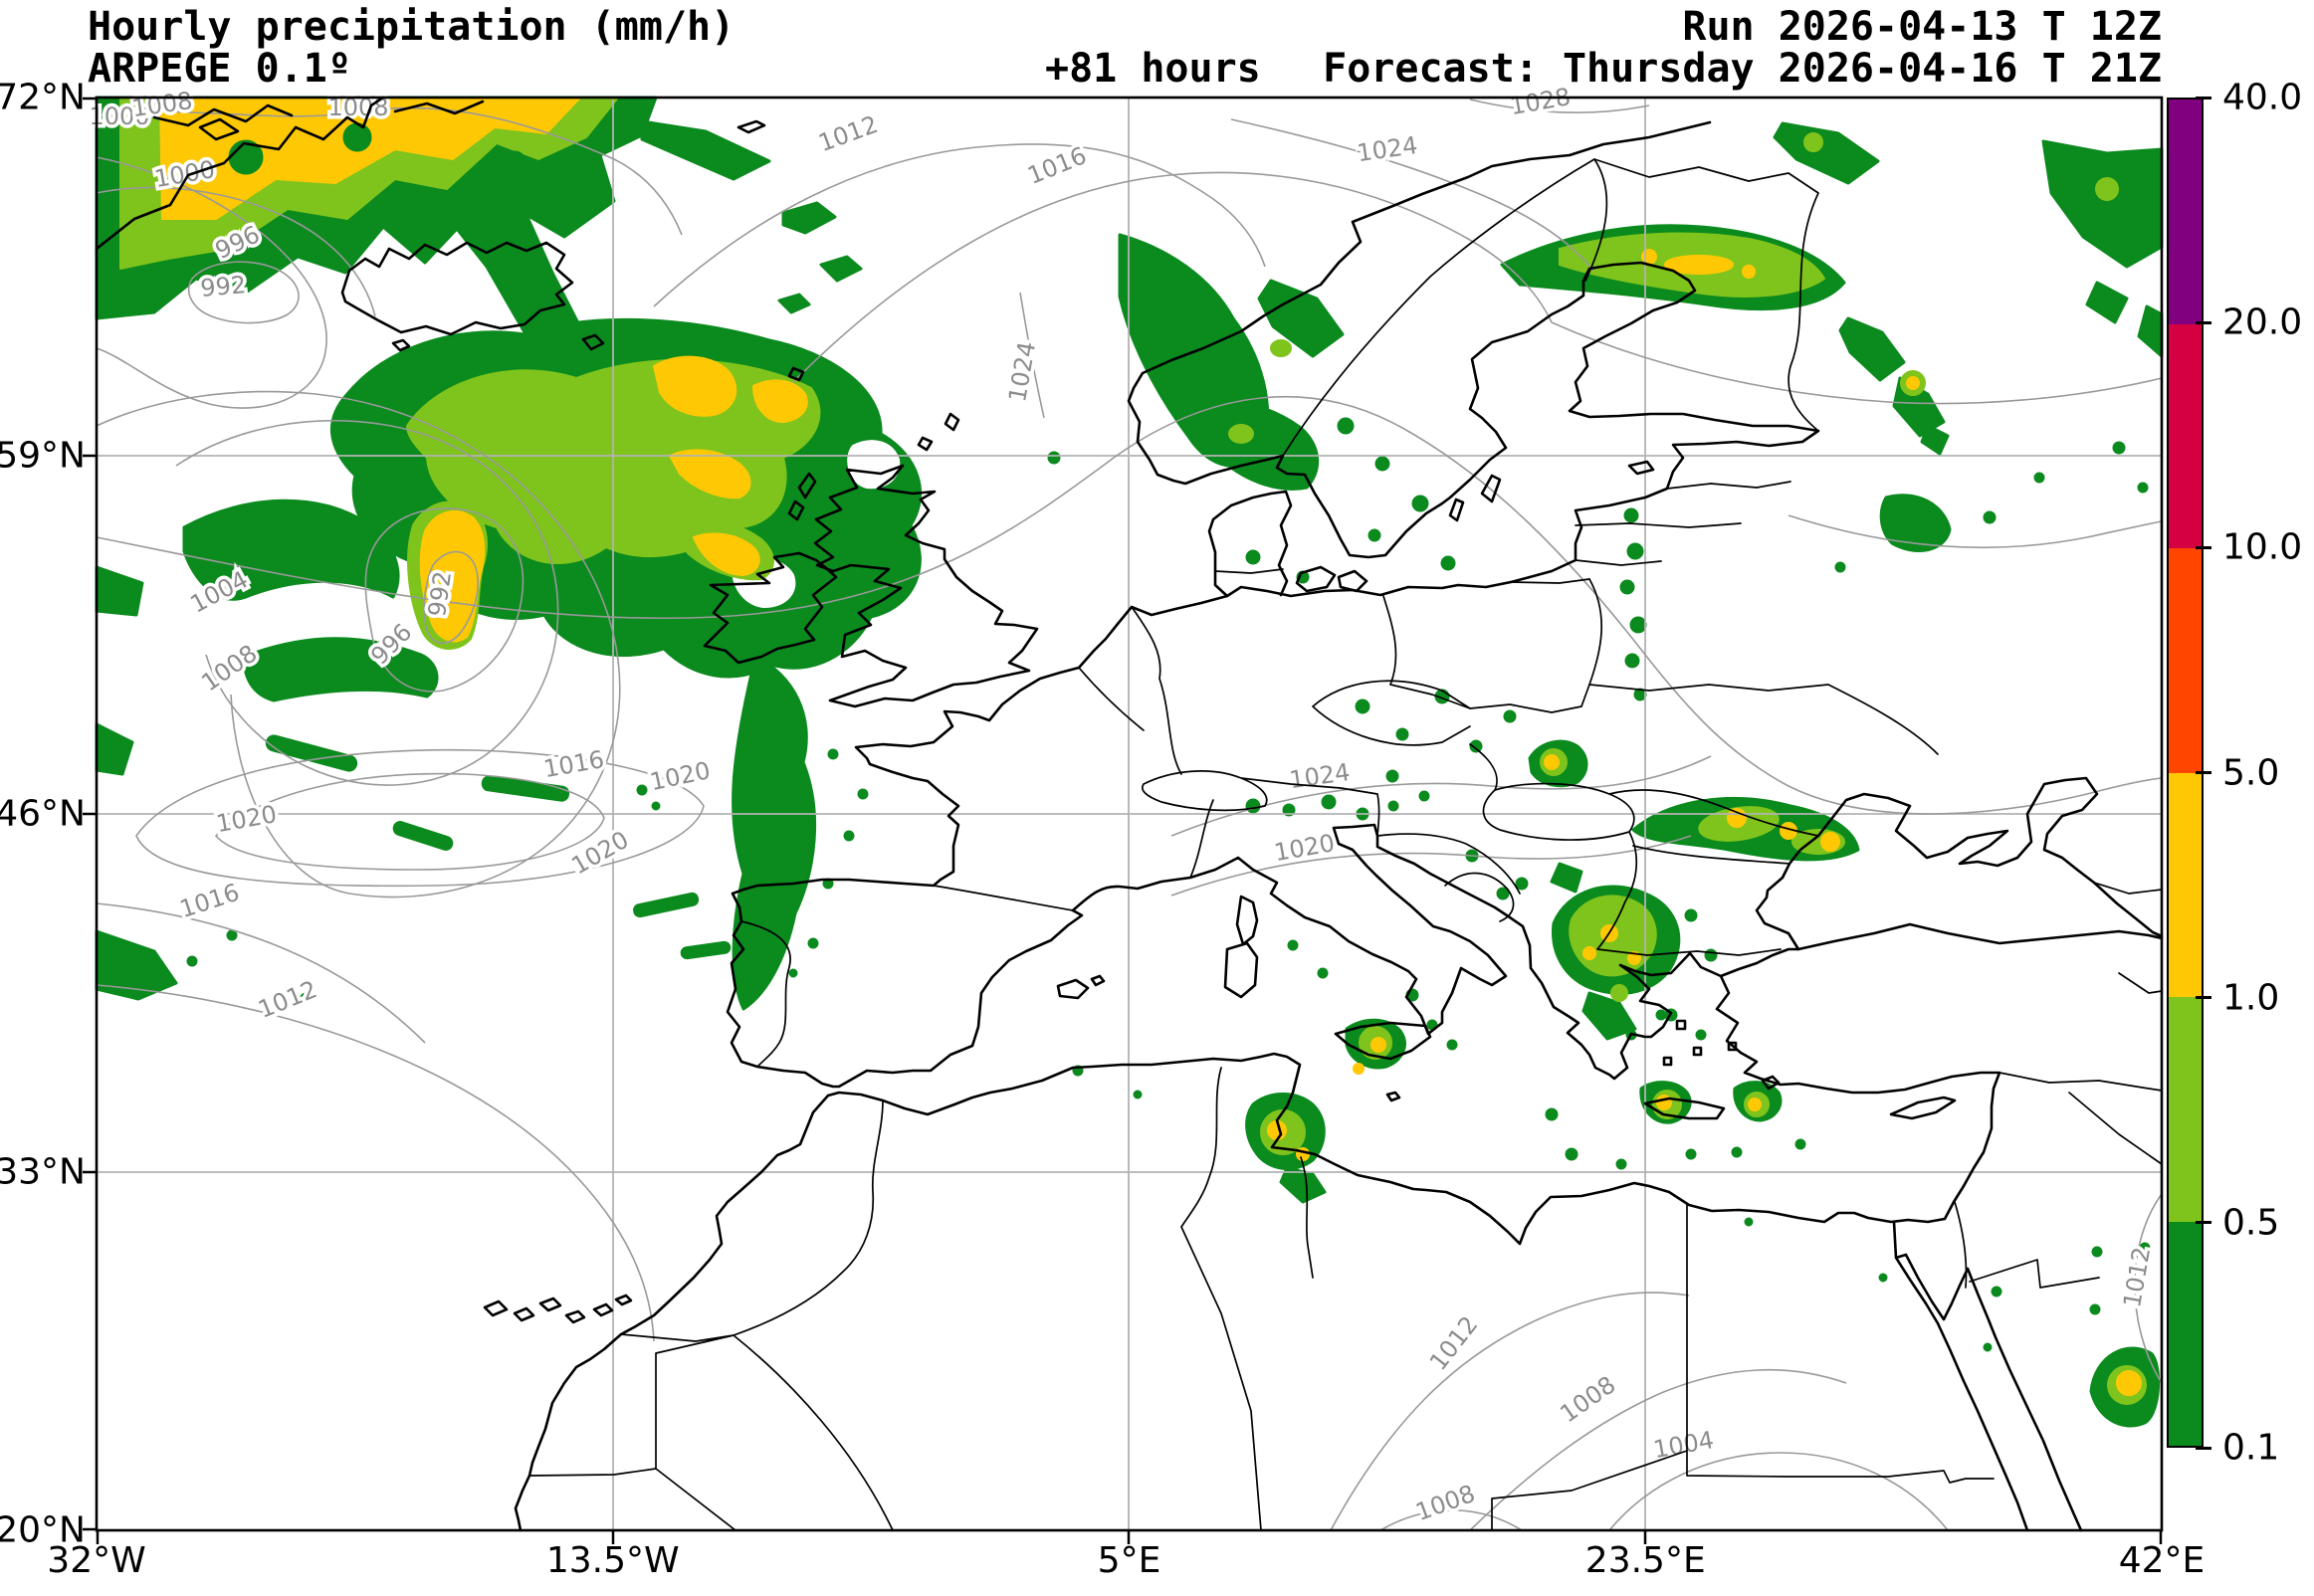  Describe the element at coordinates (1129, 1560) in the screenshot. I see `x-tick-label: 5°E` at that location.